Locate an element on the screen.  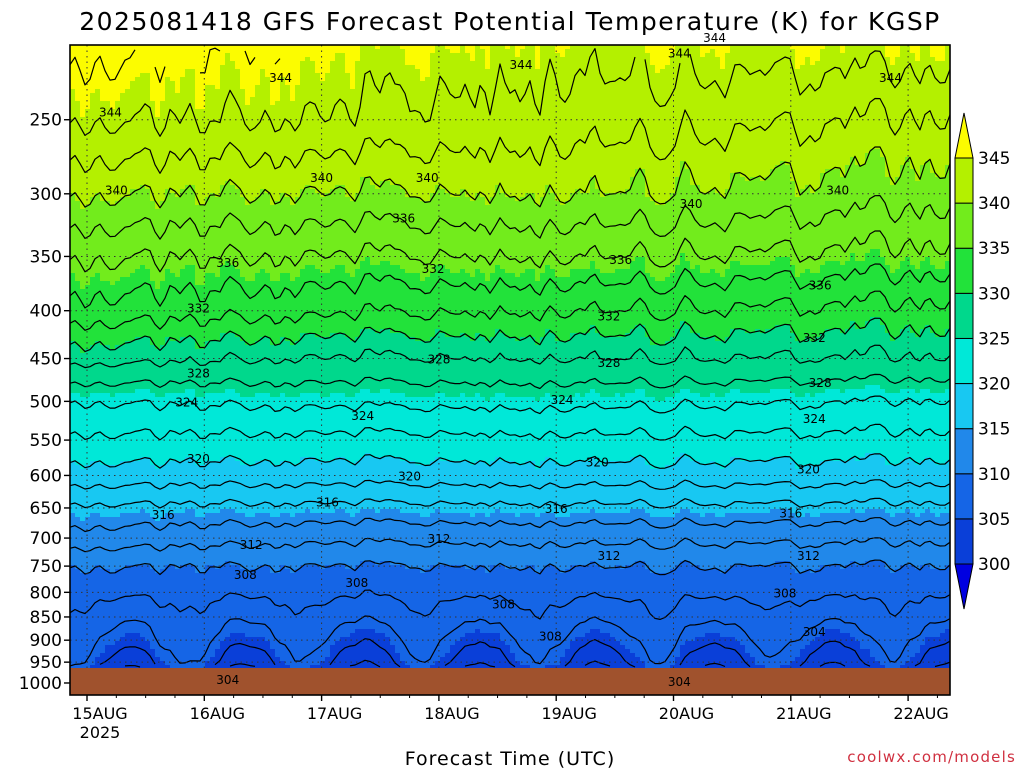
contour-label: 344 is located at coordinates (714, 38).